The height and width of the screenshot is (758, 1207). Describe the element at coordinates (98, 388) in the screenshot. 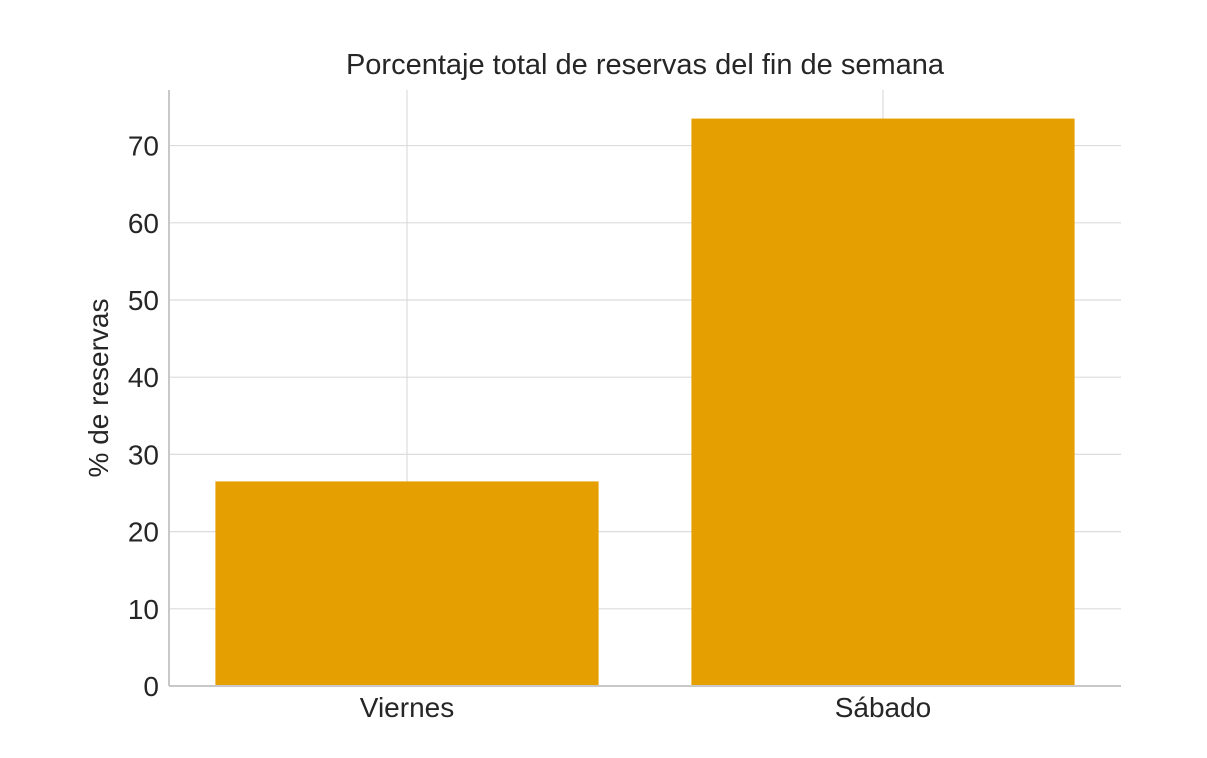

I see `y-axis-label: % de reservas` at that location.